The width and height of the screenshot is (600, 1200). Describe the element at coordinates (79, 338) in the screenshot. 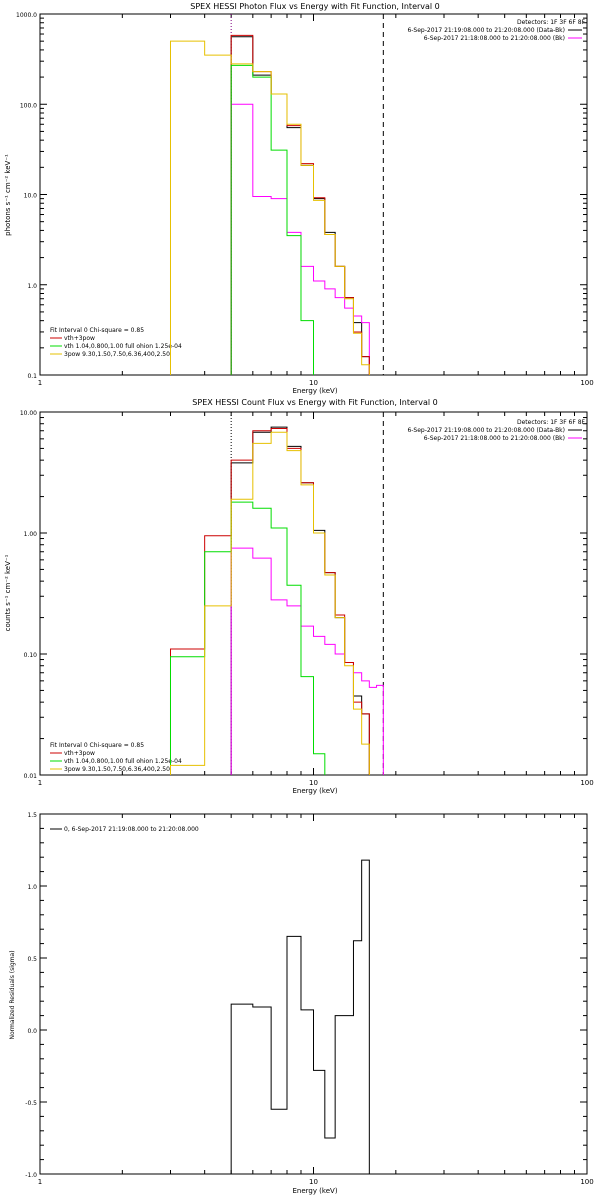

I see `photon-flux-legend-label-1: vth+3pow` at that location.